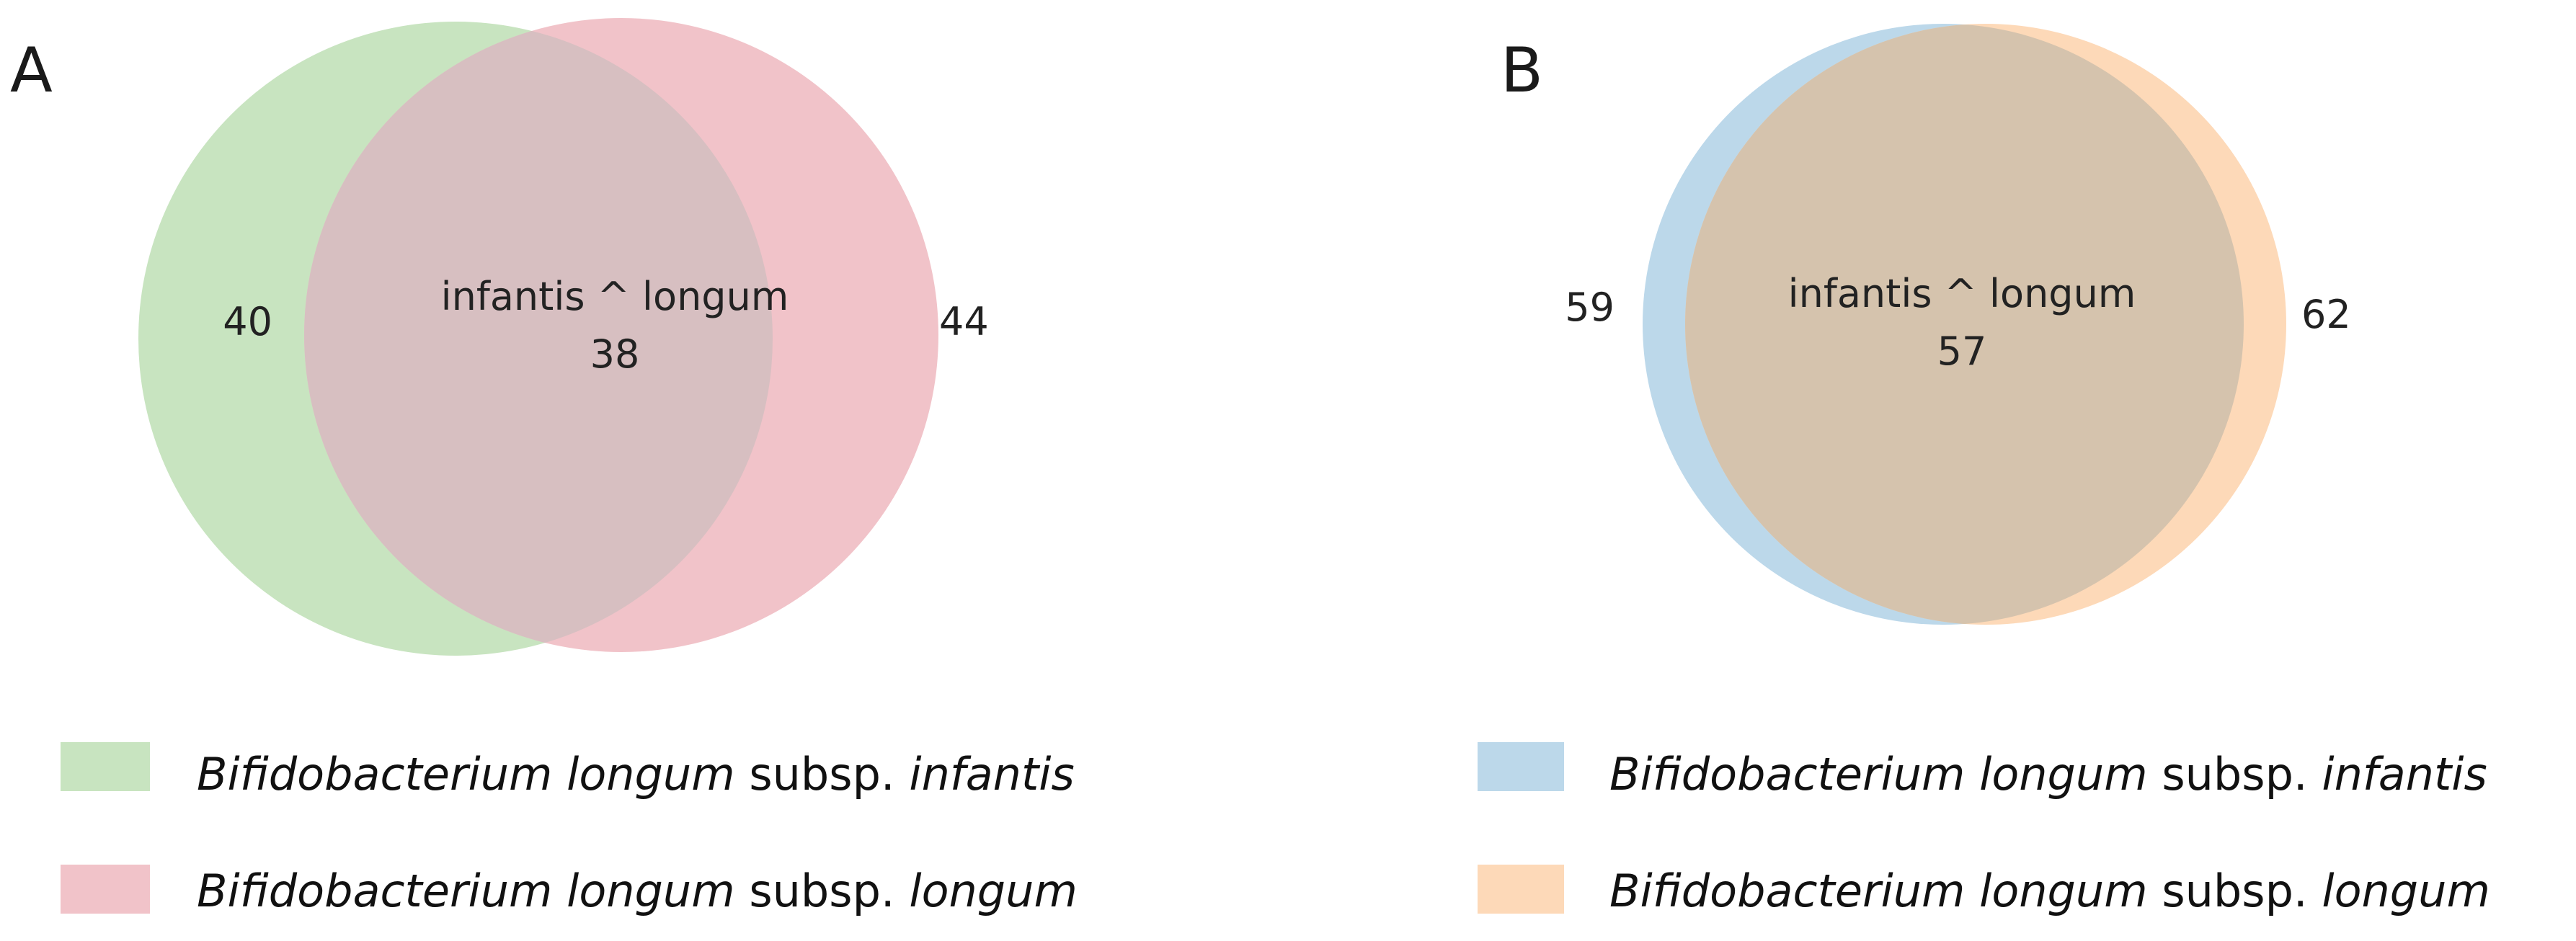  I want to click on panel-b-letter: B, so click(1522, 71).